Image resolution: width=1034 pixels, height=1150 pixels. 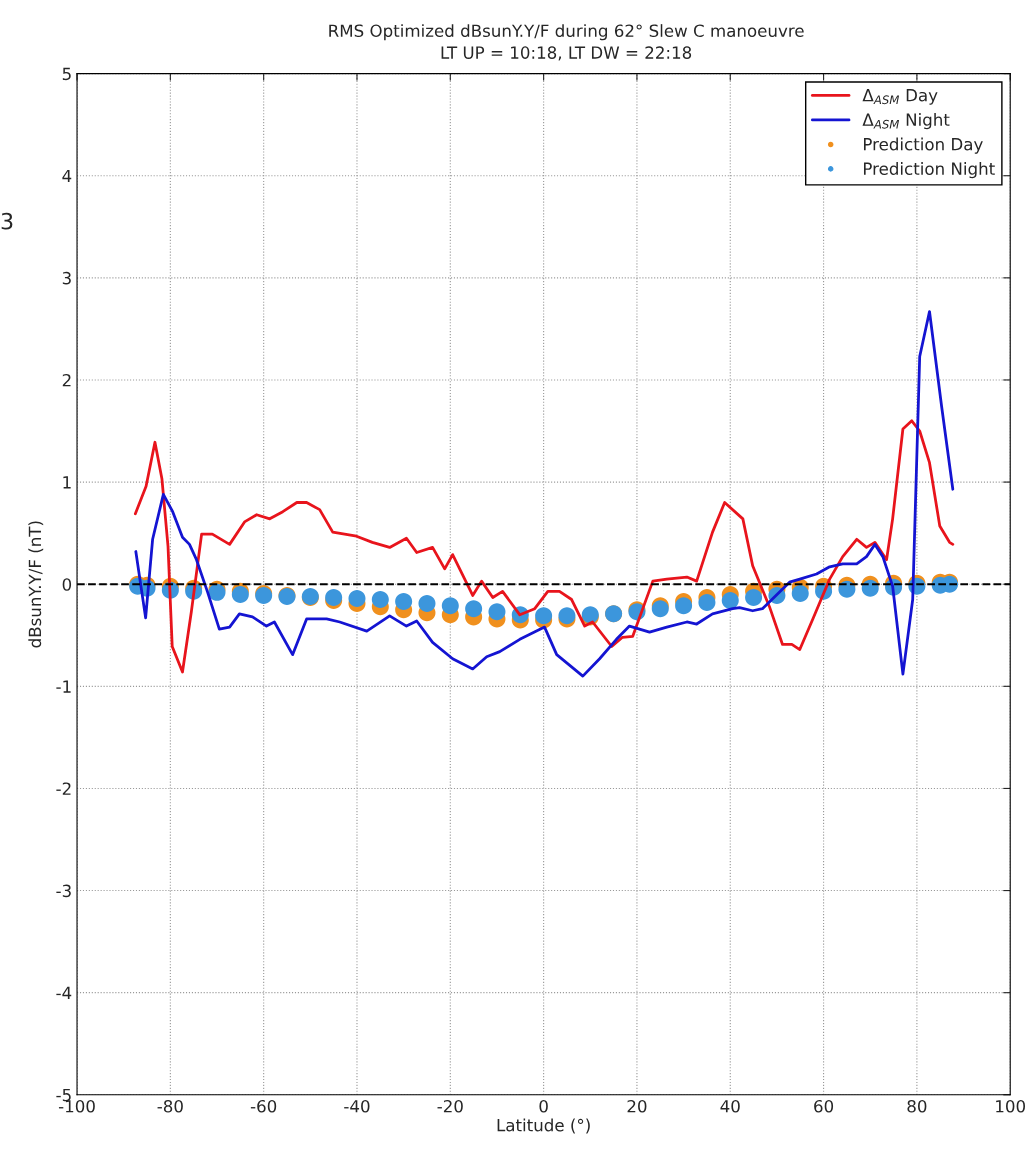 What do you see at coordinates (730, 1106) in the screenshot?
I see `x-tick-label: 40` at bounding box center [730, 1106].